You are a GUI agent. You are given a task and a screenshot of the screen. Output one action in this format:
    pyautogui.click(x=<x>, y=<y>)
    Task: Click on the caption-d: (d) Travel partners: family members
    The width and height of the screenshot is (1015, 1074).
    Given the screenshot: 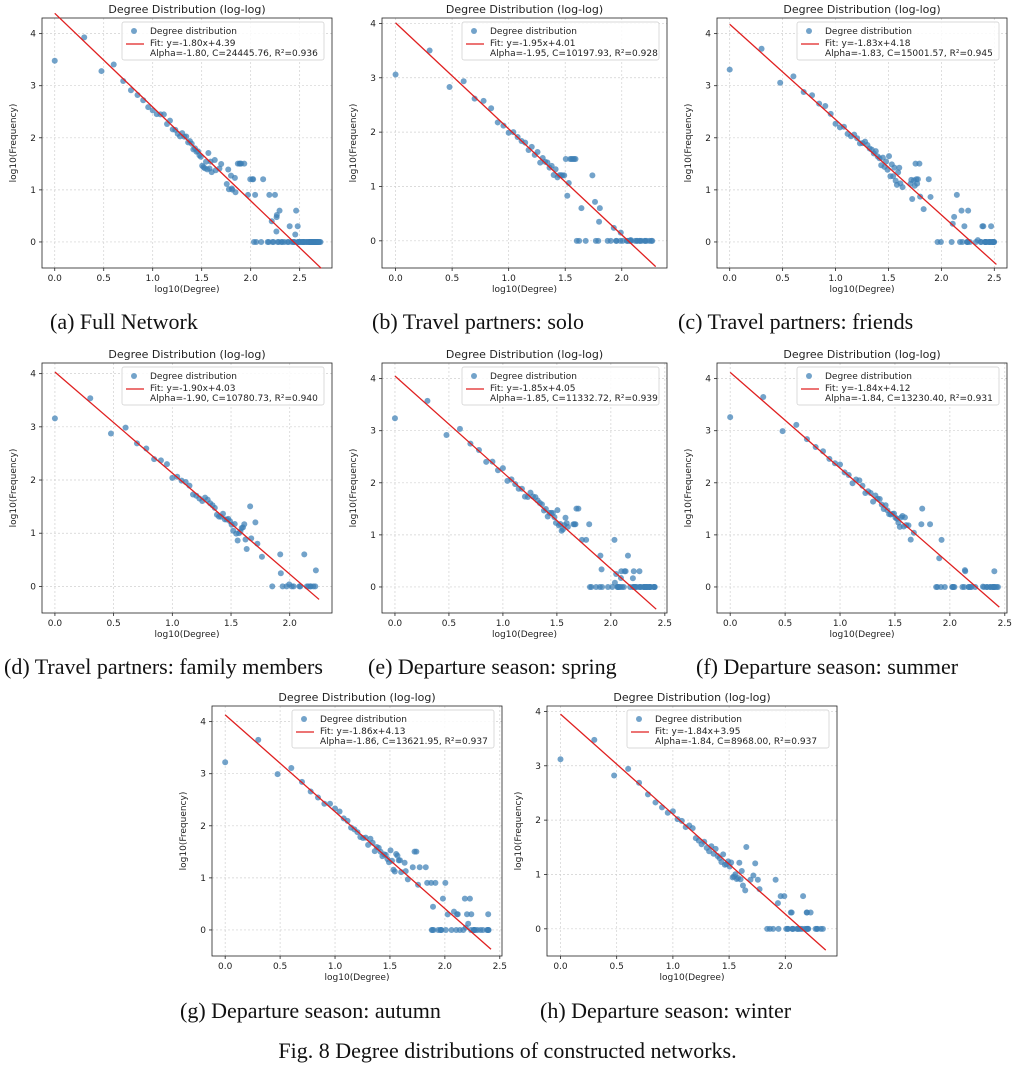 What is the action you would take?
    pyautogui.click(x=163, y=666)
    